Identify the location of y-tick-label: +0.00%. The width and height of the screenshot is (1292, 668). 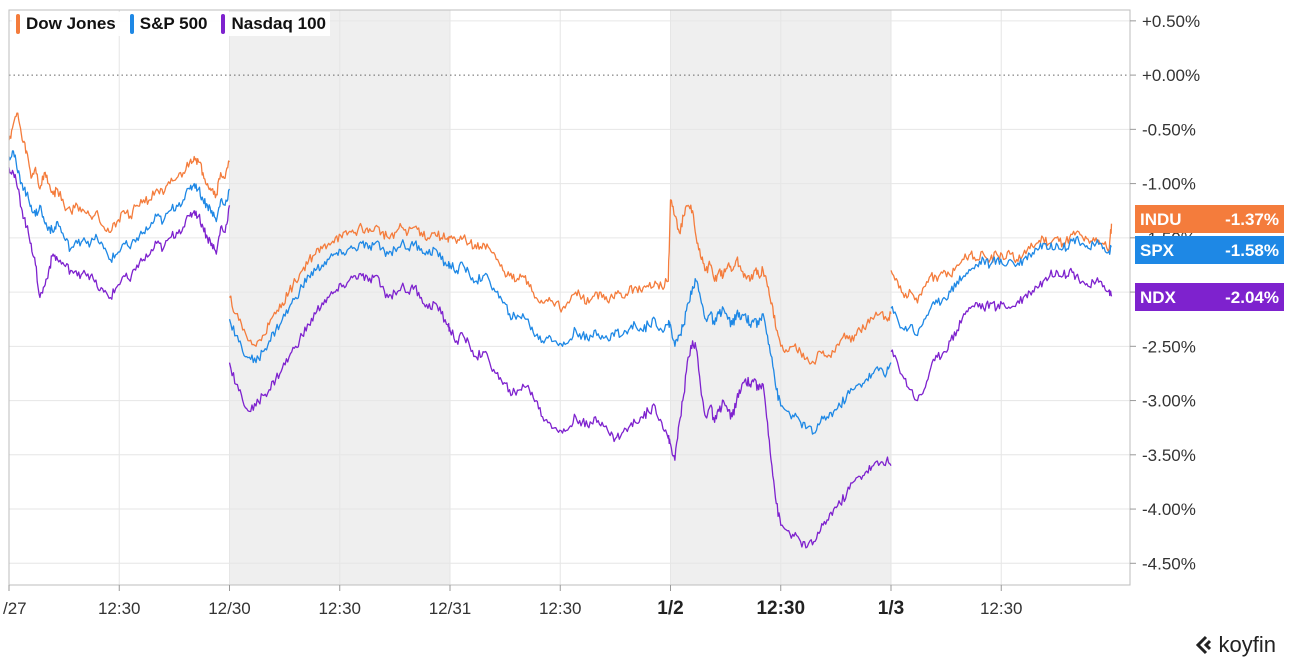
(1171, 75).